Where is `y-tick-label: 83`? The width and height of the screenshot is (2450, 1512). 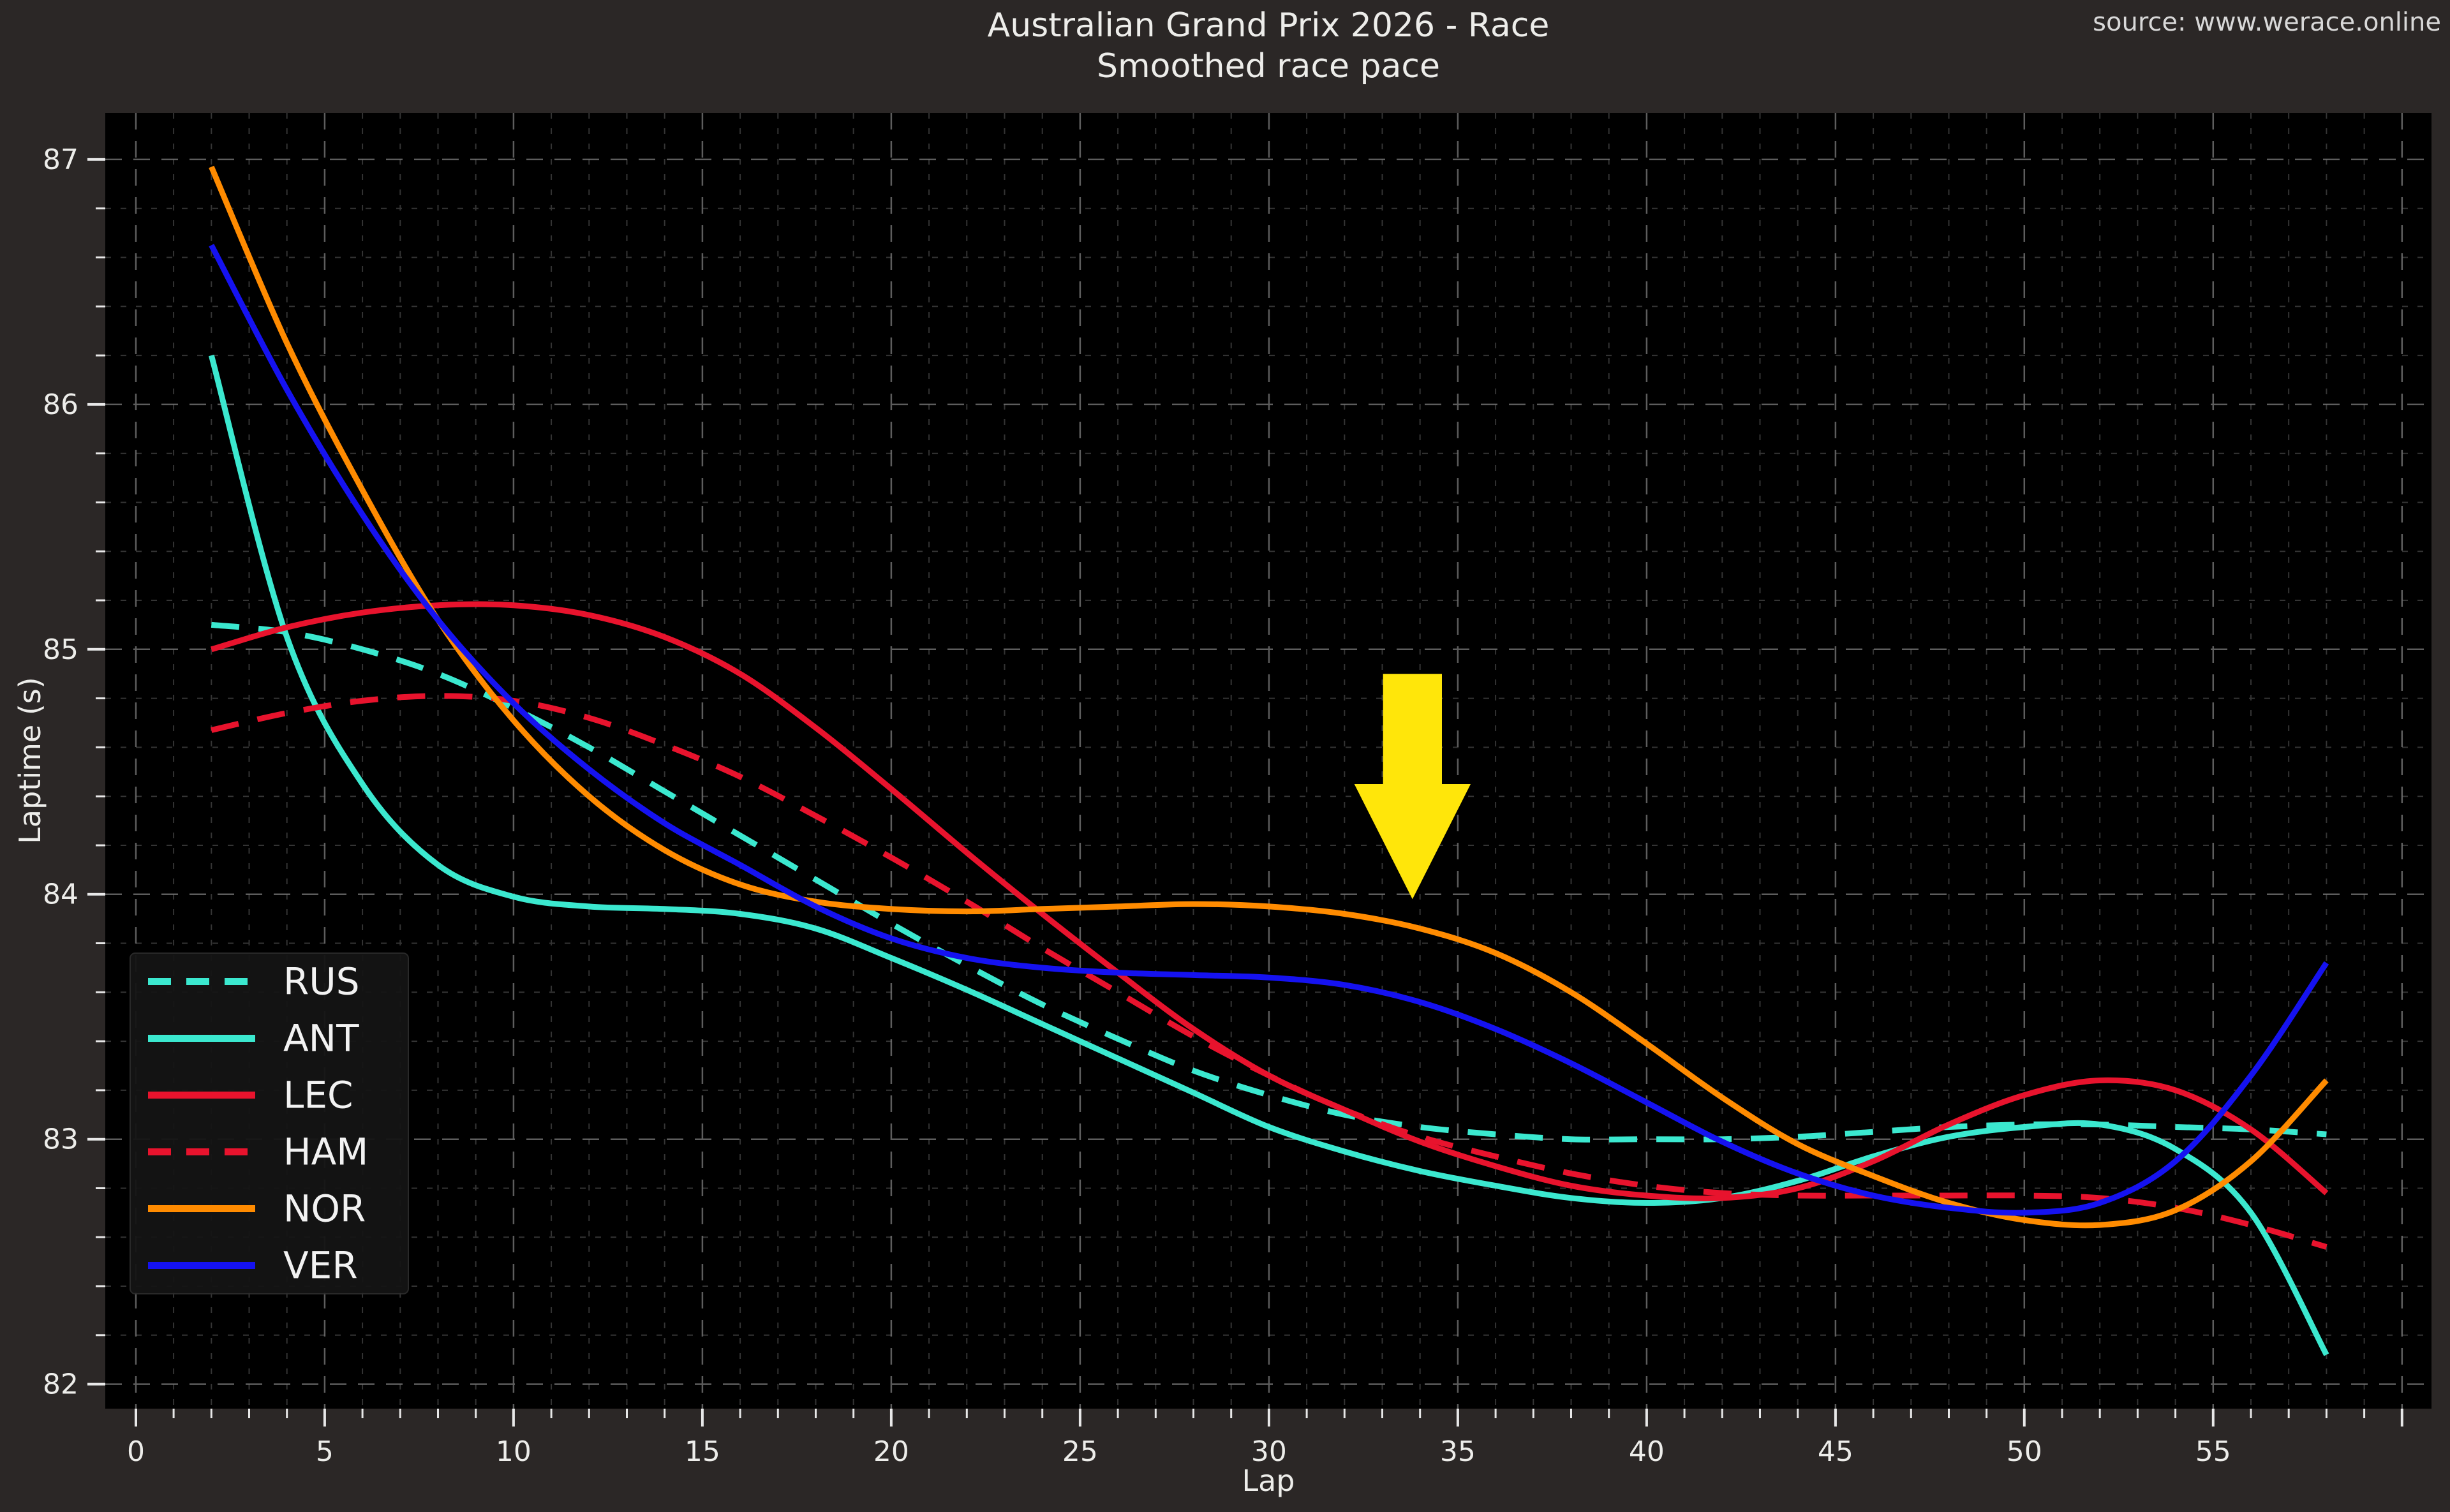
y-tick-label: 83 is located at coordinates (61, 1139).